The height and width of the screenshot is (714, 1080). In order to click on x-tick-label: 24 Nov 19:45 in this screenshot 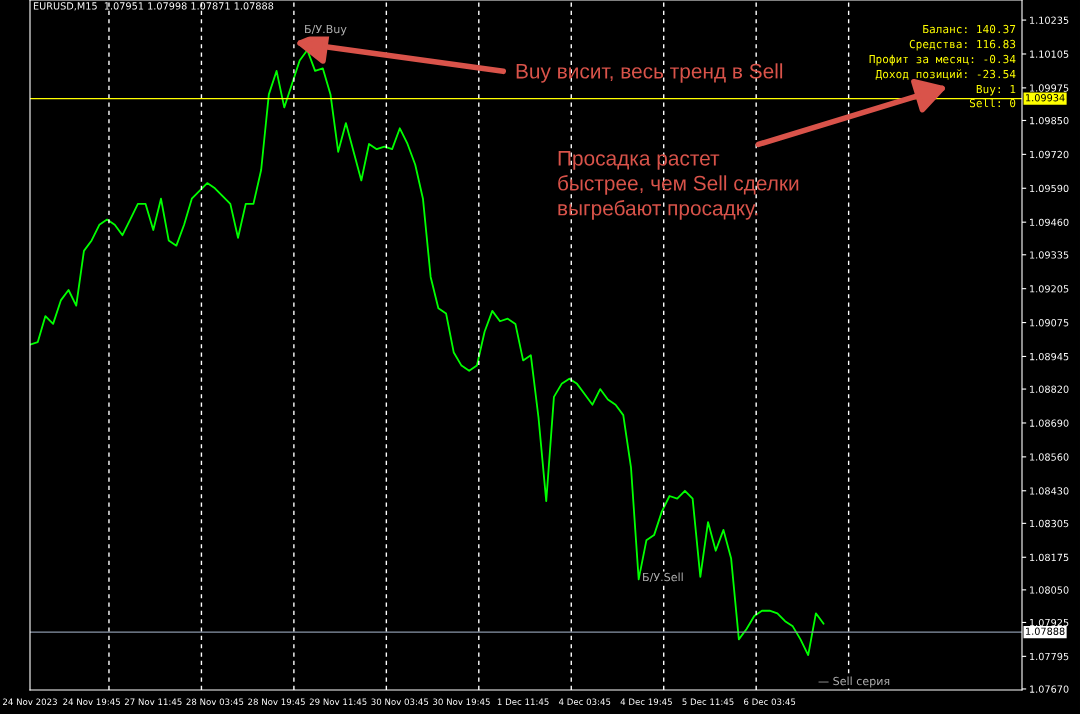, I will do `click(91, 701)`.